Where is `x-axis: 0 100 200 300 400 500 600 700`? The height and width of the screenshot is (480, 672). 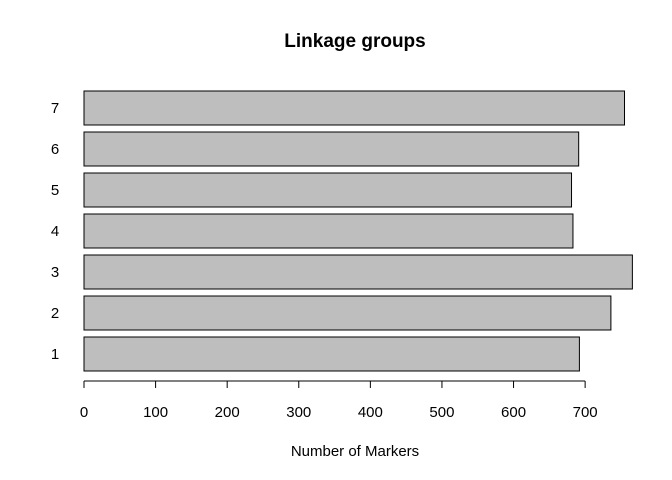 x-axis: 0 100 200 300 400 500 600 700 is located at coordinates (339, 400).